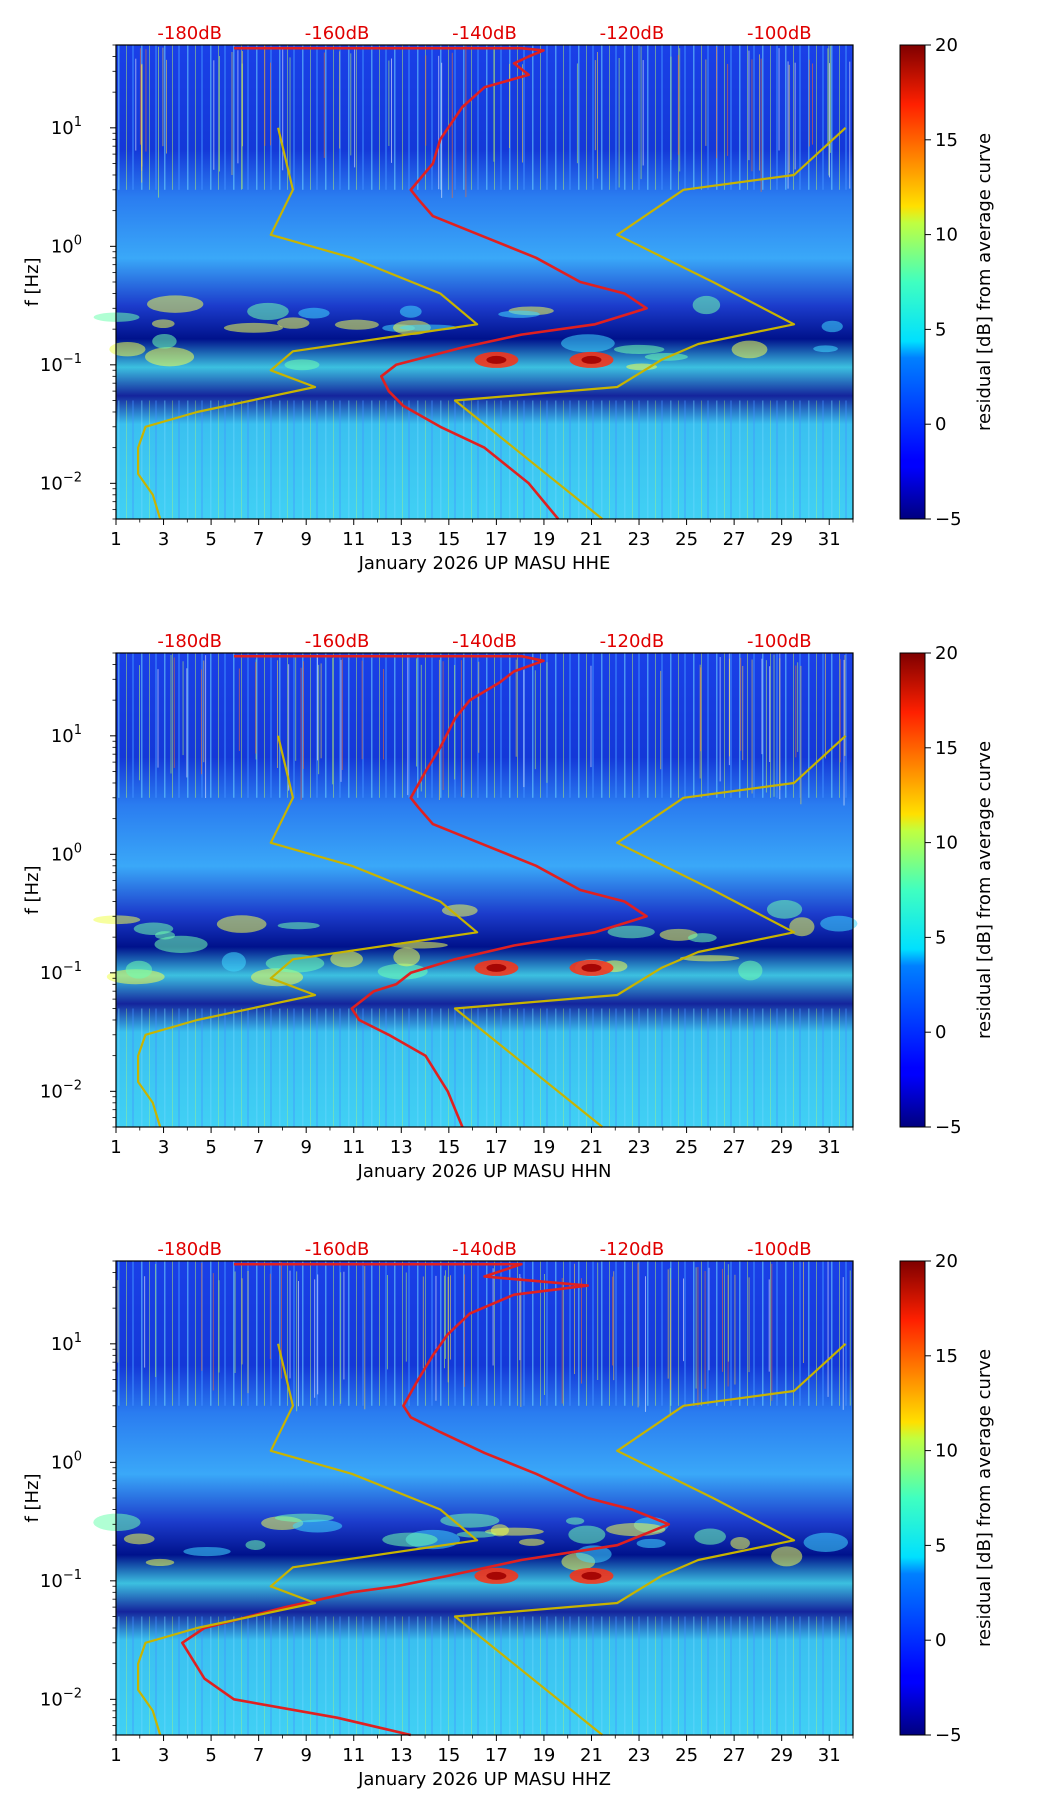  What do you see at coordinates (32, 1497) in the screenshot?
I see `y-axis-title: f [Hz]` at bounding box center [32, 1497].